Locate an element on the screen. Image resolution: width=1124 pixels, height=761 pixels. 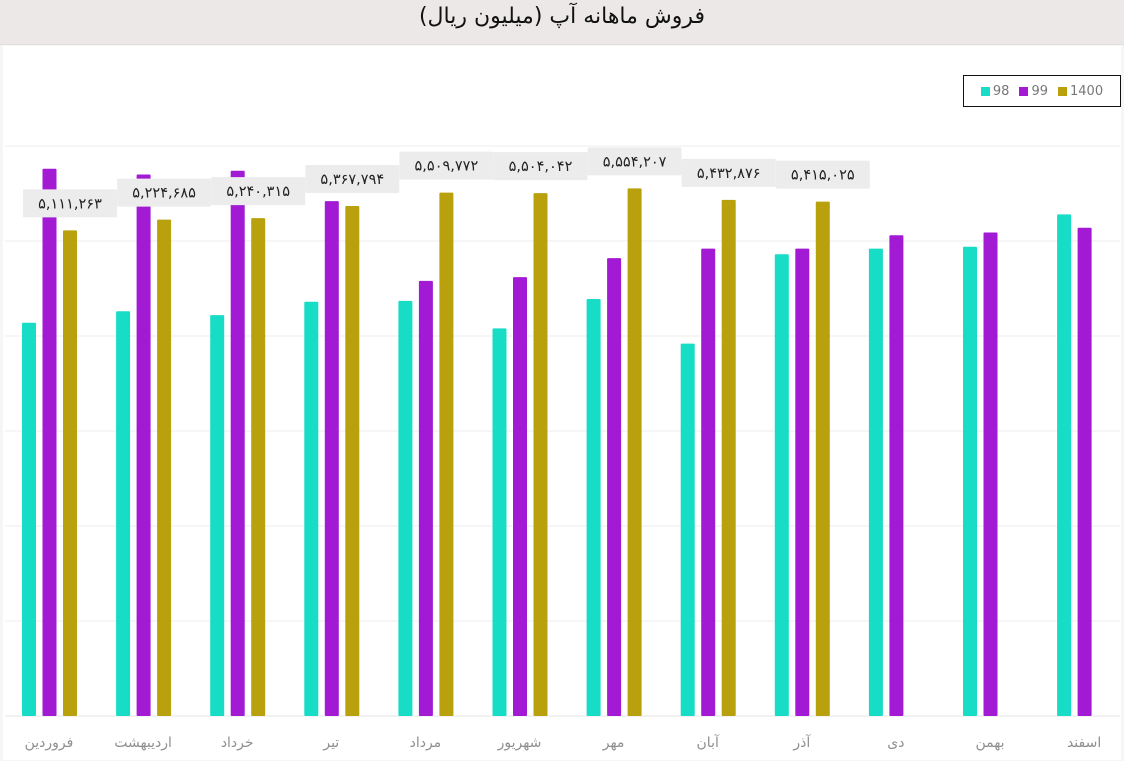
data-label: ۵,۳۶۷,۷۹۴ is located at coordinates (352, 180).